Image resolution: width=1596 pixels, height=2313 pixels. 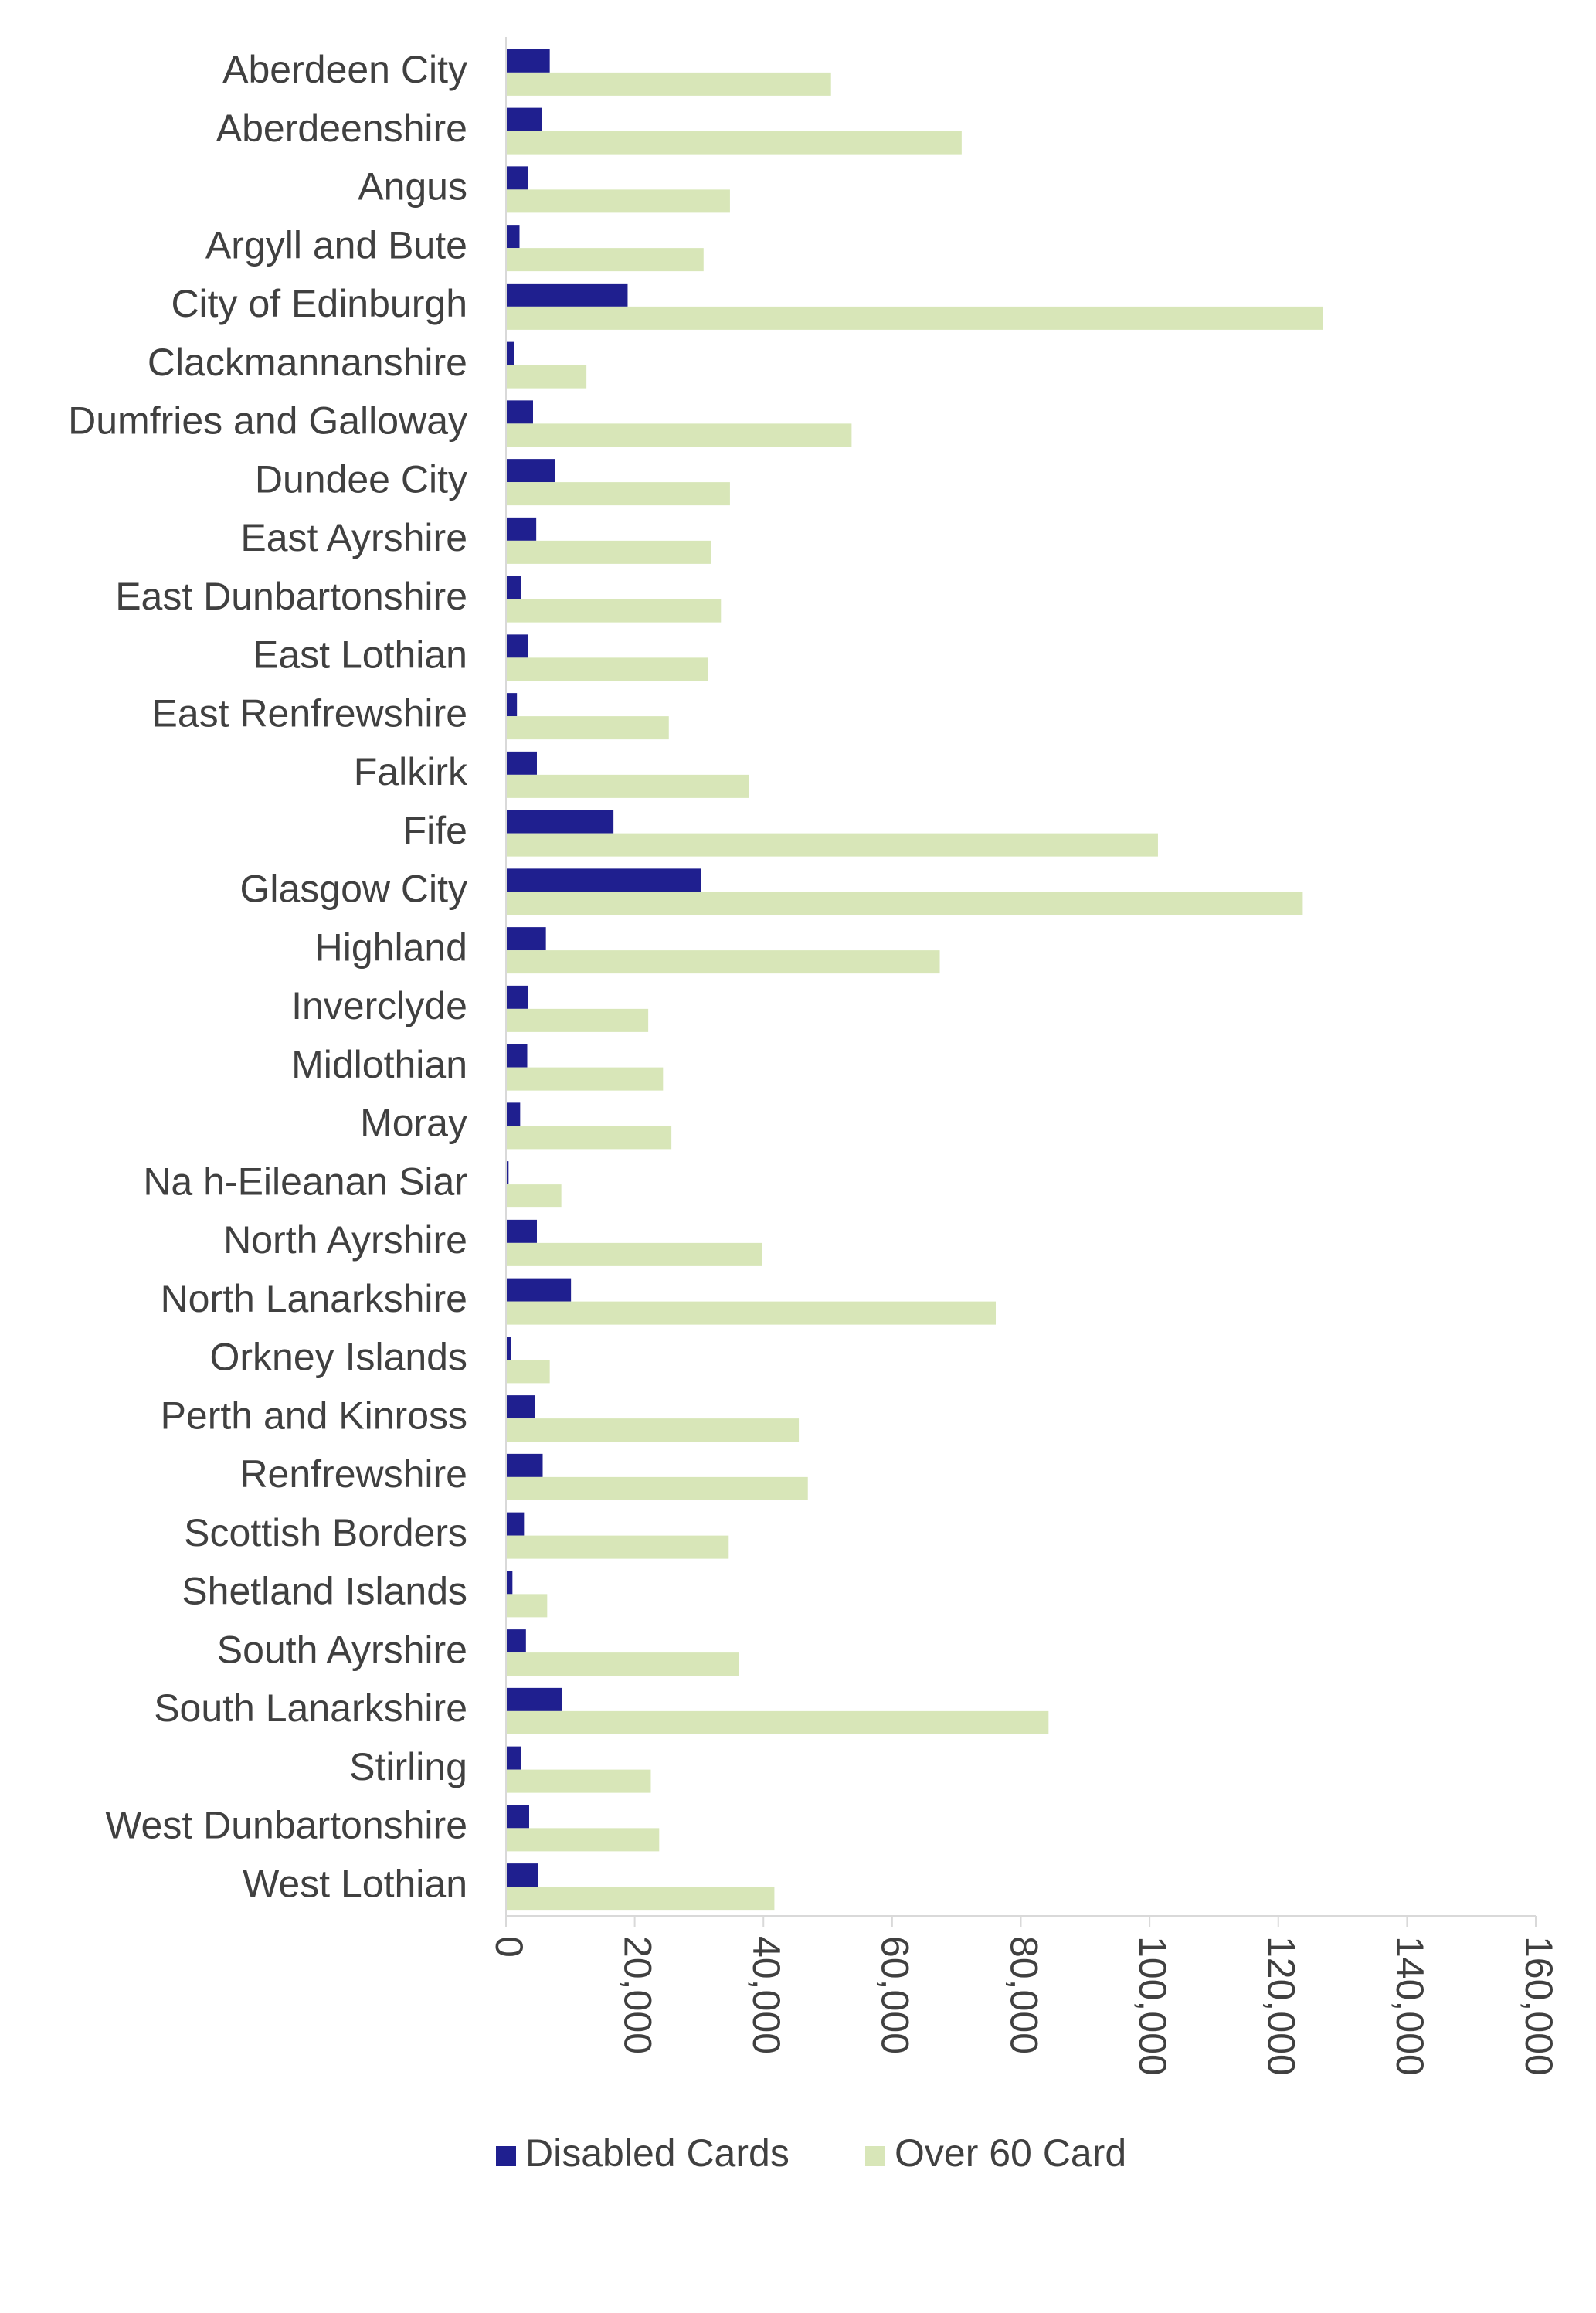 What do you see at coordinates (391, 948) in the screenshot?
I see `category-label: Highland` at bounding box center [391, 948].